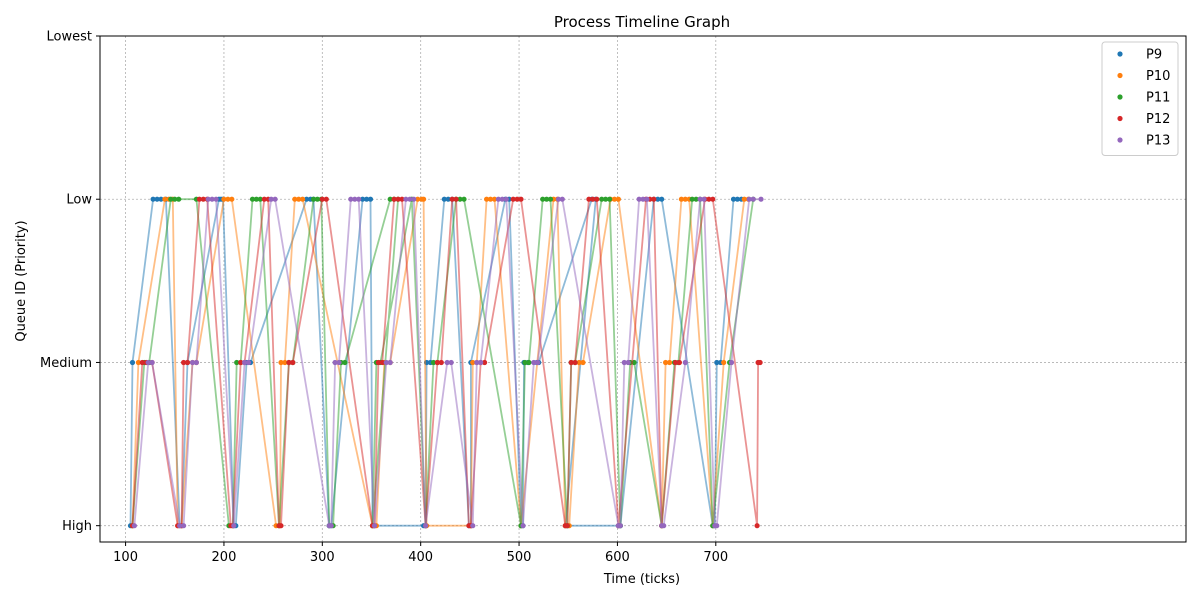 The width and height of the screenshot is (1200, 600). Describe the element at coordinates (1140, 98) in the screenshot. I see `legend: P9 P10 P11 P12 P13` at that location.